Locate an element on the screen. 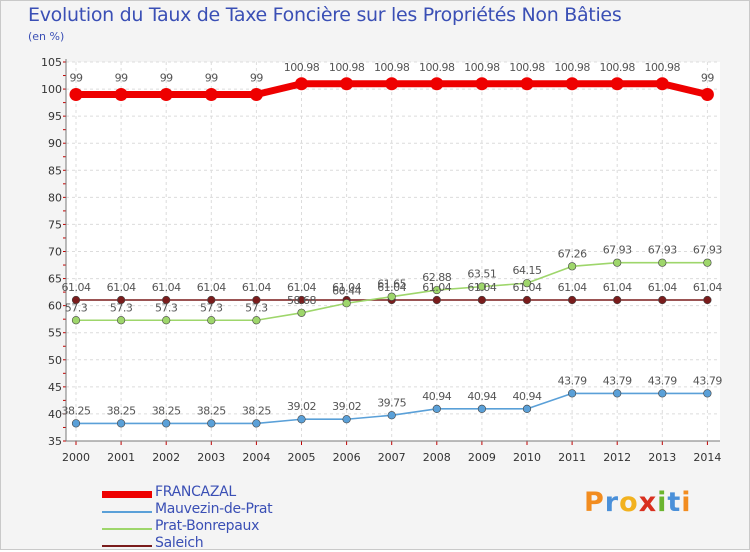 The width and height of the screenshot is (750, 552). data-label: 58.68 is located at coordinates (301, 300).